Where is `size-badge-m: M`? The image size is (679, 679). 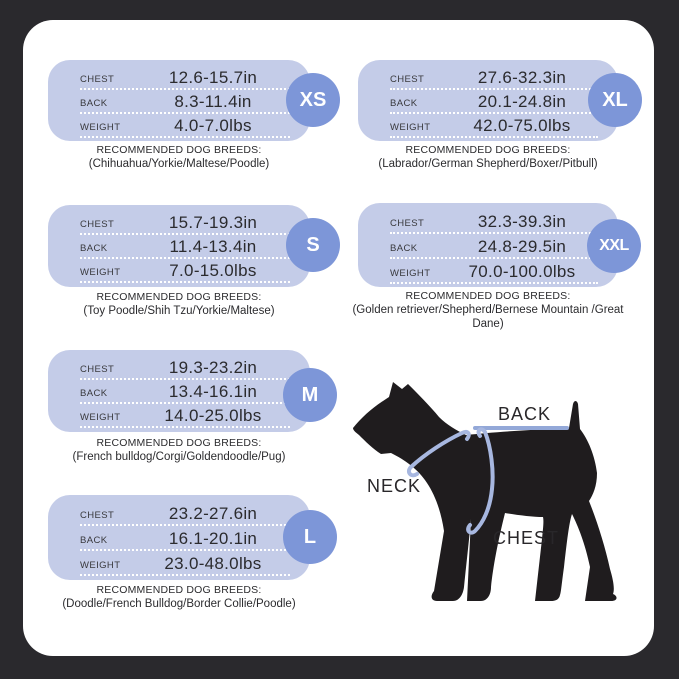
size-badge-m: M is located at coordinates (310, 395).